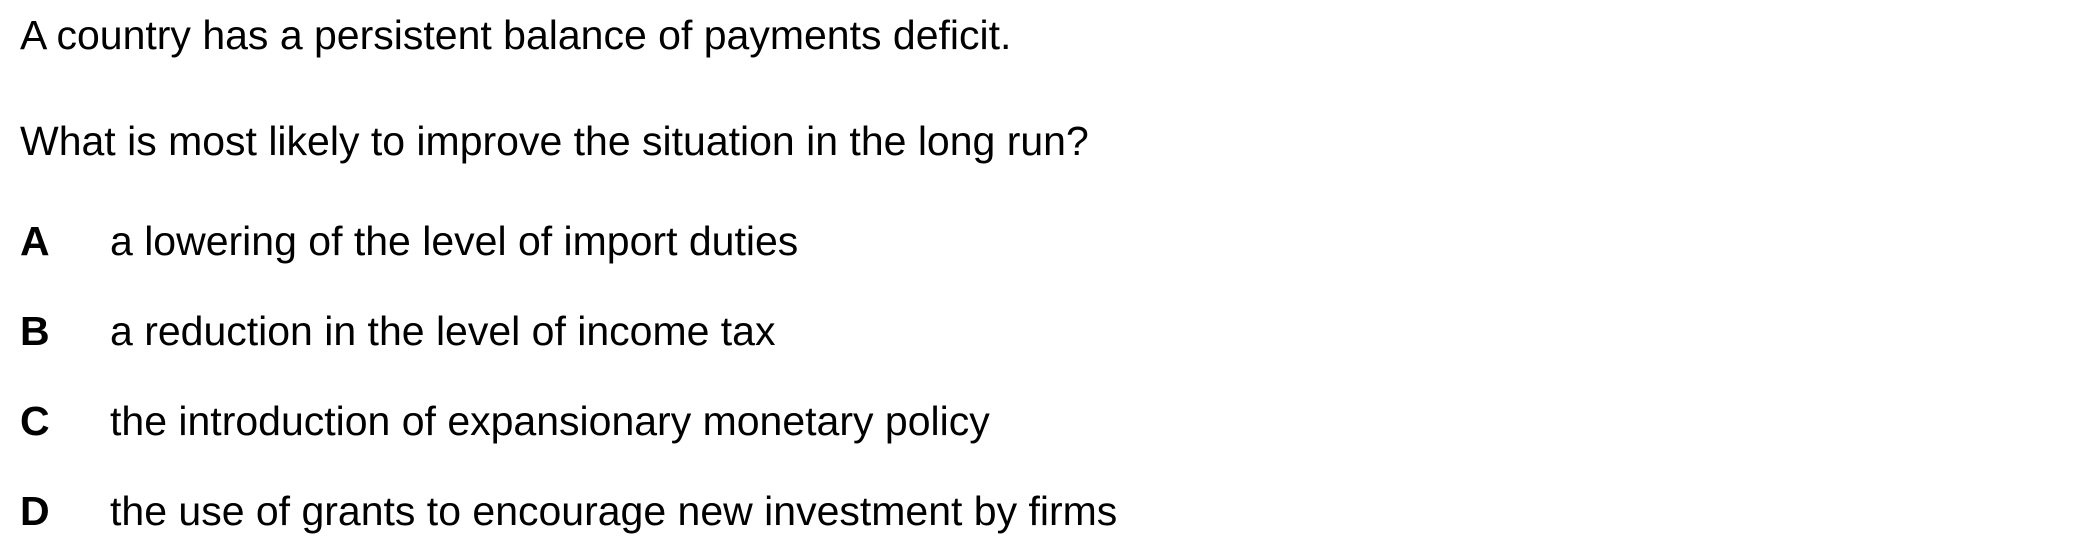 This screenshot has width=2100, height=546. I want to click on option-d-letter: D, so click(35, 511).